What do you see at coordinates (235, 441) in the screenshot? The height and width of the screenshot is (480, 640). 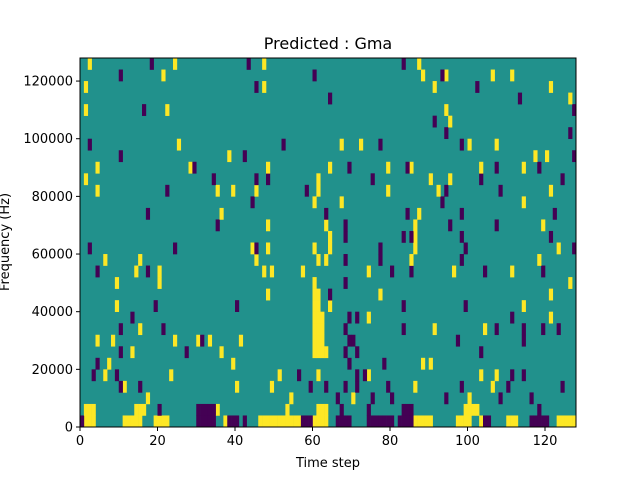 I see `x-tick-label: 40` at bounding box center [235, 441].